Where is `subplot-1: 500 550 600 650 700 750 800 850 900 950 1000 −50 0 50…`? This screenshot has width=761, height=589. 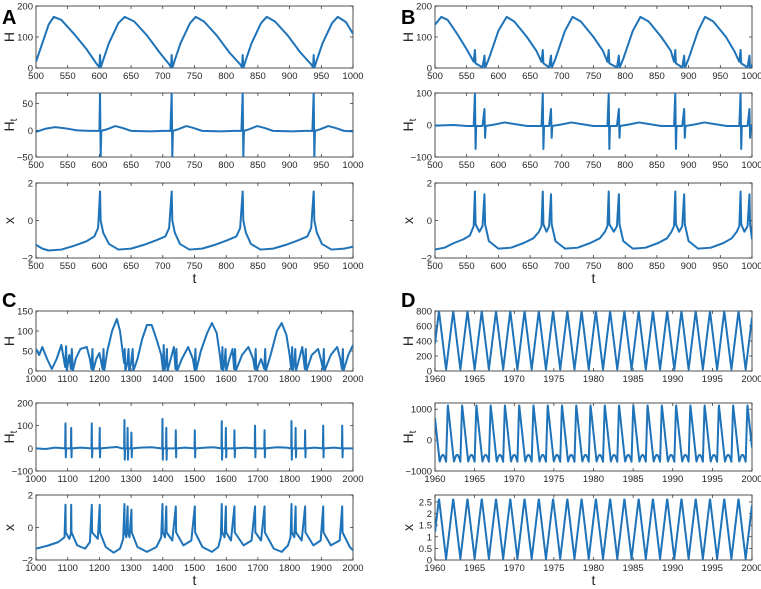
subplot-1: 500 550 600 650 700 750 800 850 900 950 1000 −50 0 50… is located at coordinates (182, 131).